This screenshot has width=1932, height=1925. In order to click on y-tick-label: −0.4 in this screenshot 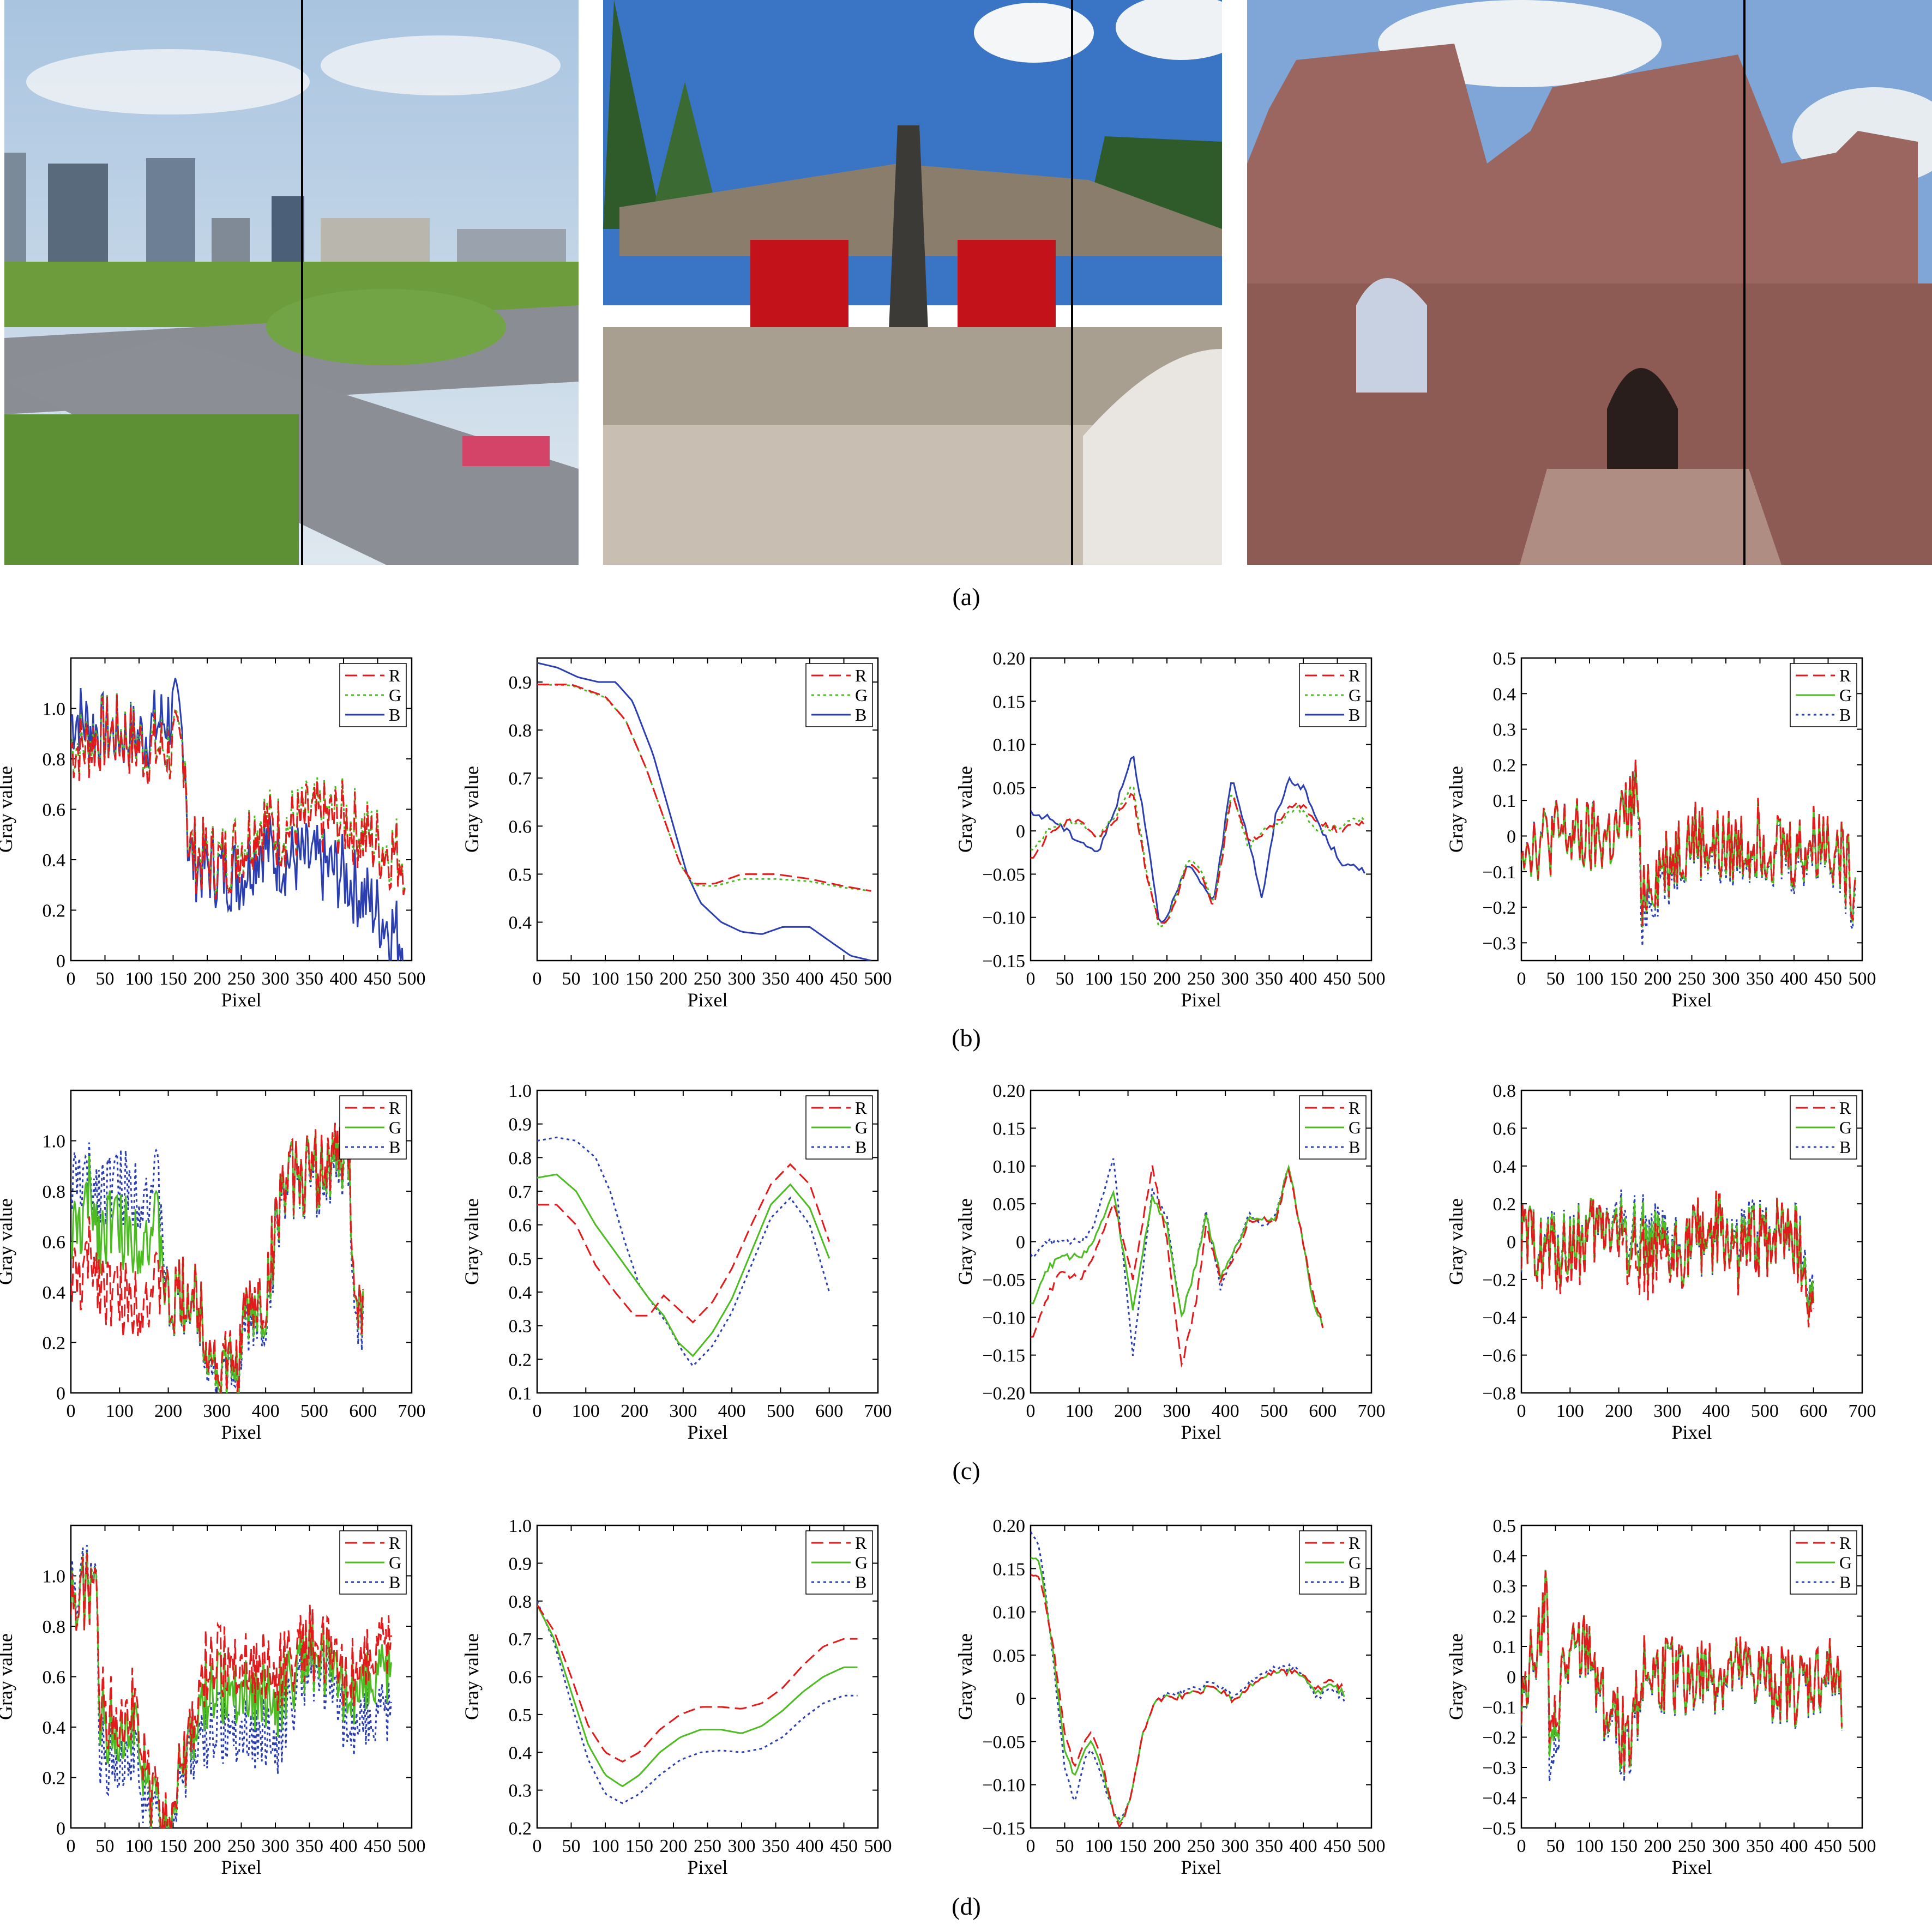, I will do `click(1499, 1318)`.